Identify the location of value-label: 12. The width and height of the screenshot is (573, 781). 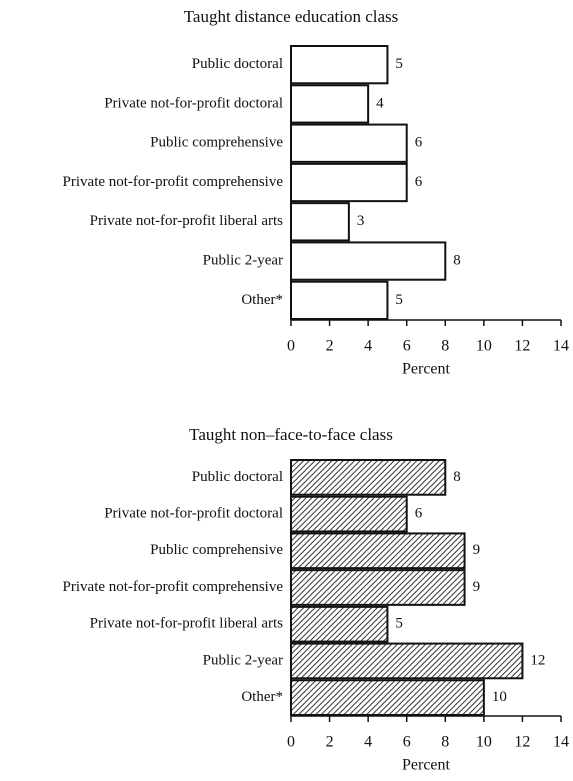
(537, 660).